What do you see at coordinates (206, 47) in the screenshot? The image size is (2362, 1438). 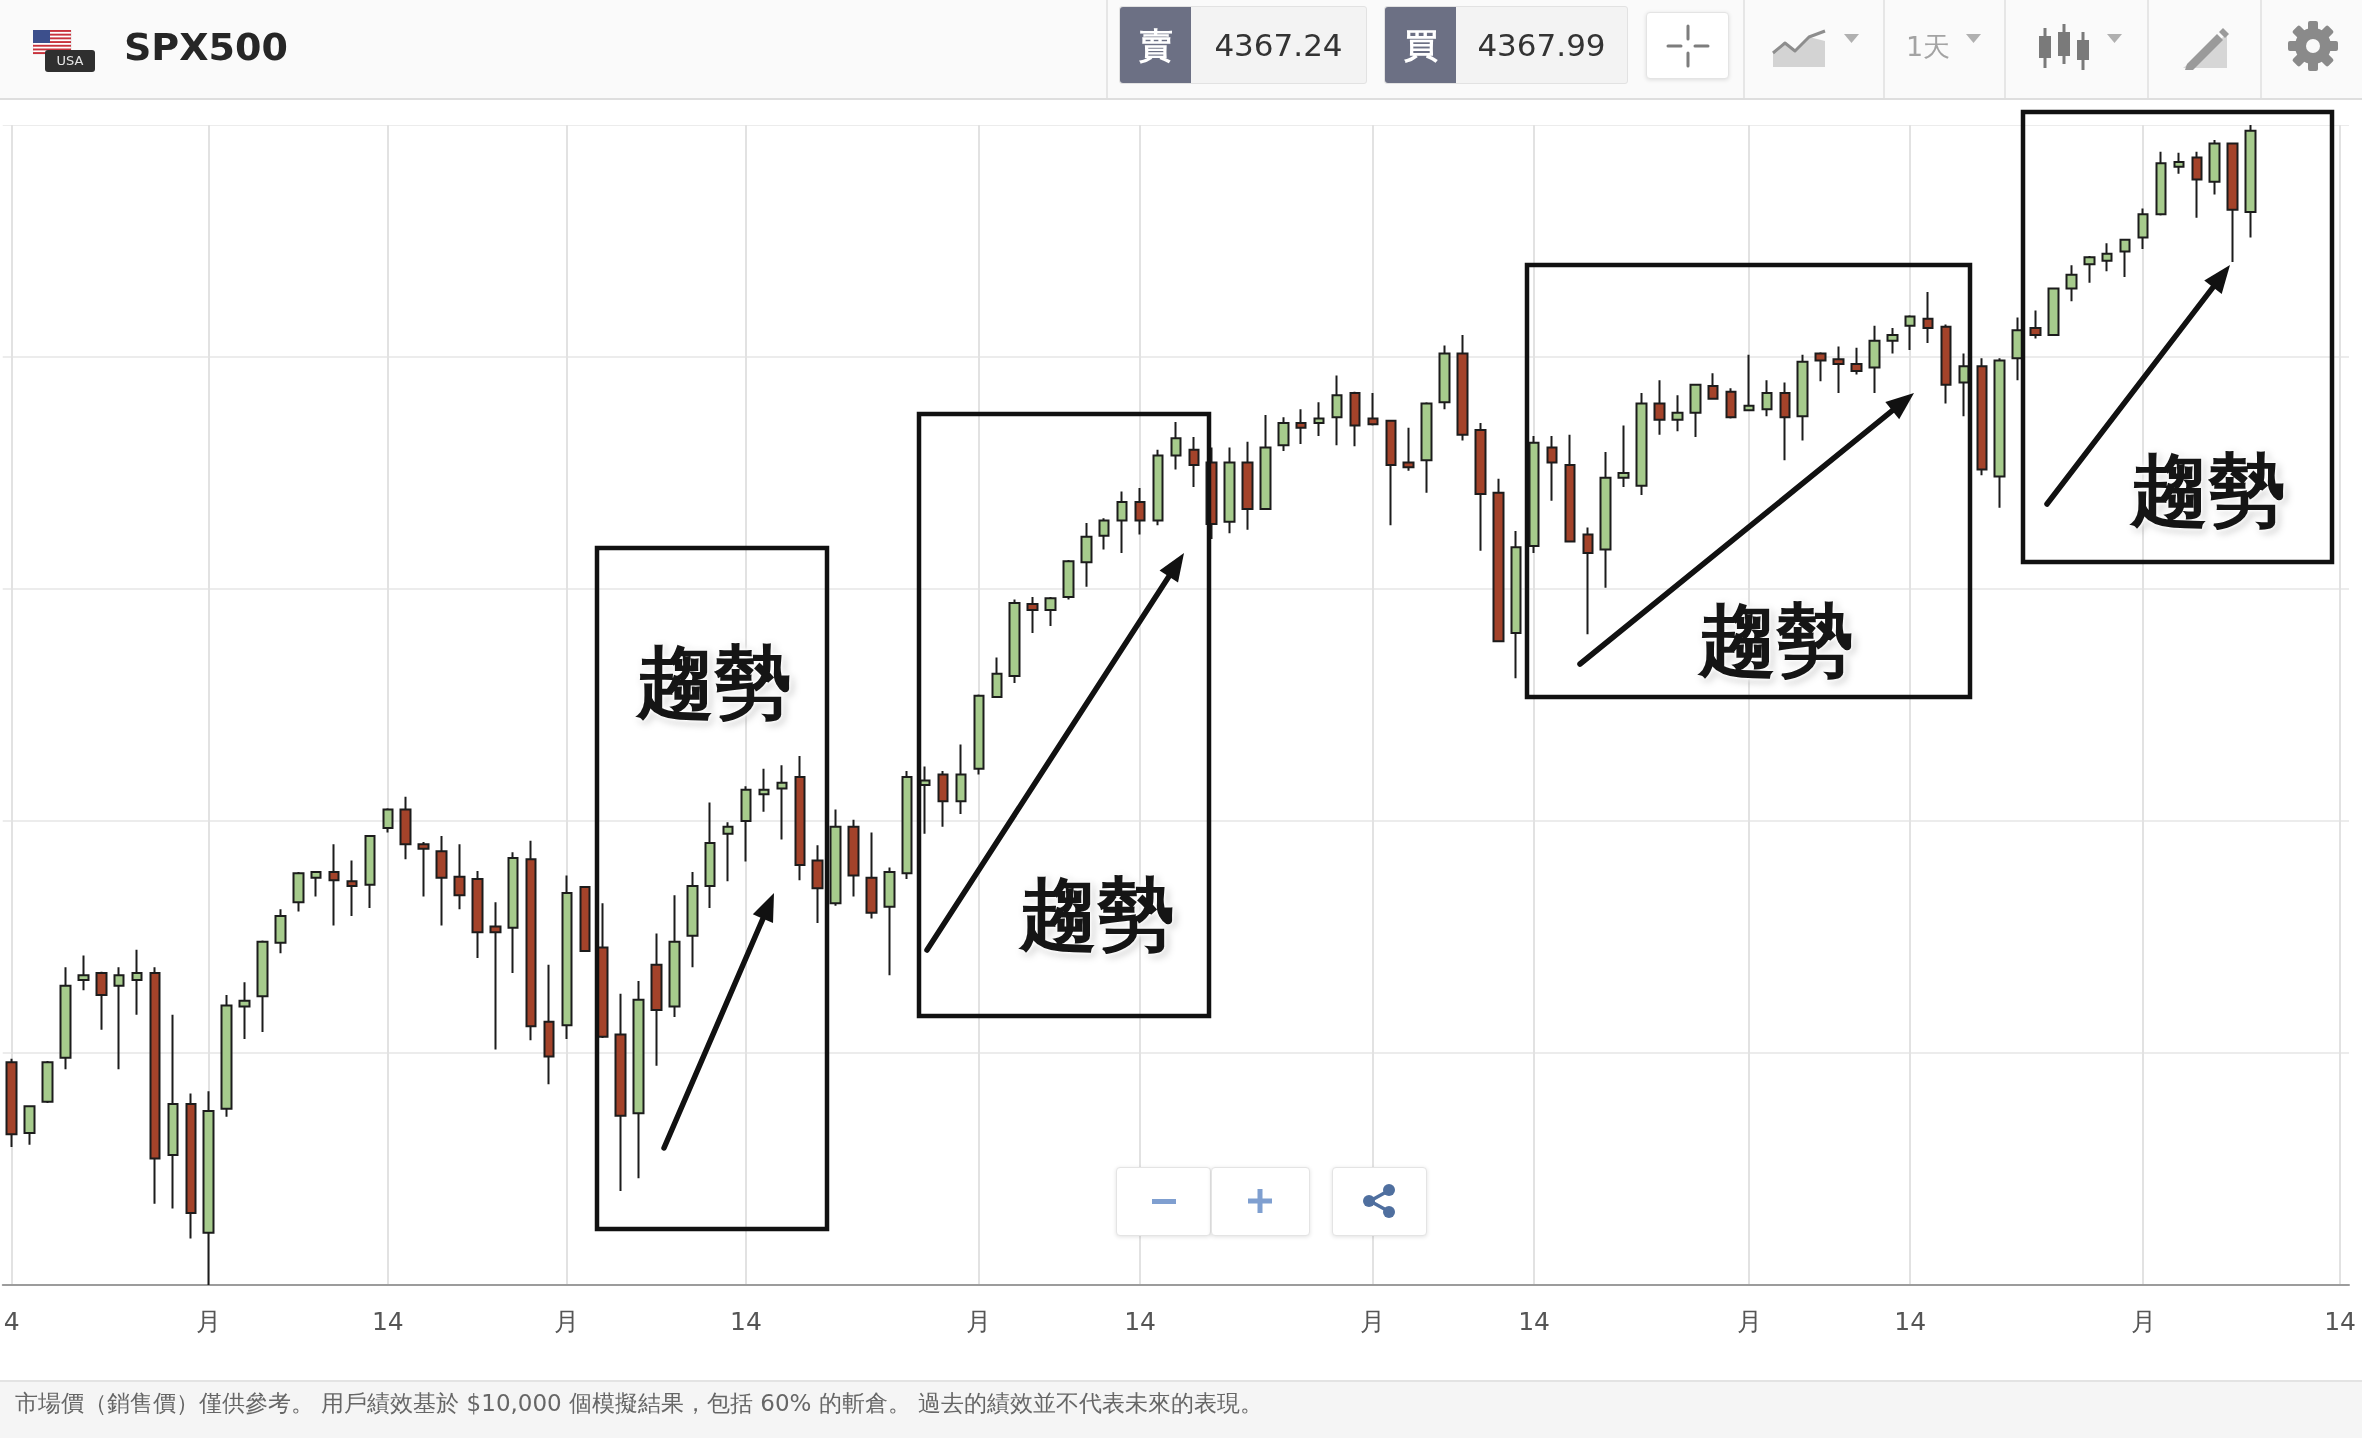 I see `chart-title: SPX500` at bounding box center [206, 47].